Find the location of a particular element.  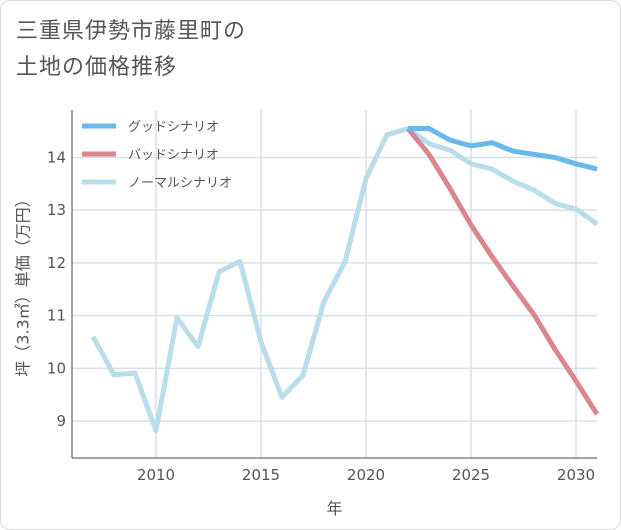

y-tick-label: 14 is located at coordinates (56, 157).